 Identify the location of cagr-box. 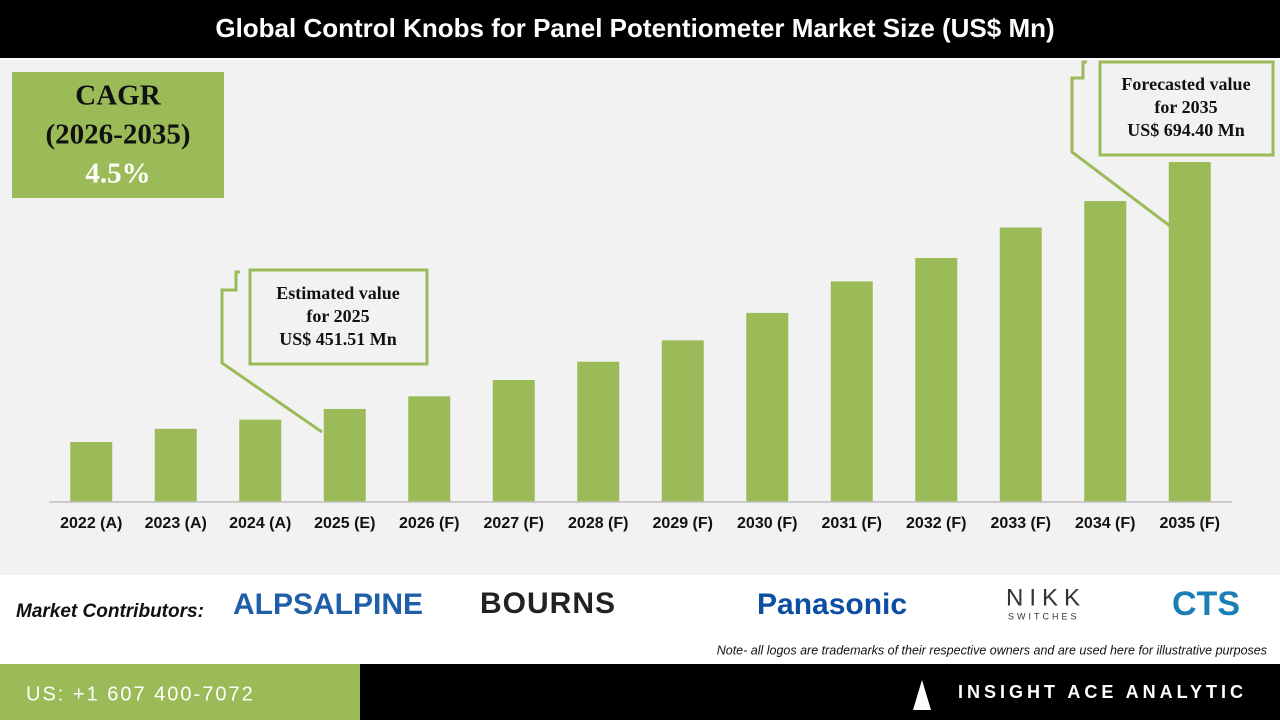
(118, 135).